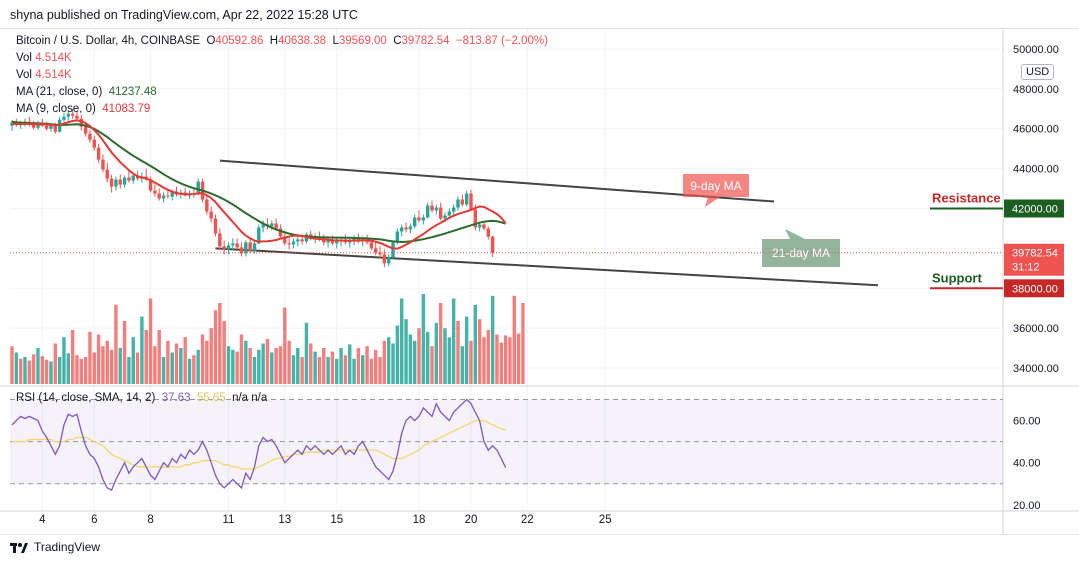  What do you see at coordinates (176, 398) in the screenshot?
I see `legend-rsi-value: 37.63` at bounding box center [176, 398].